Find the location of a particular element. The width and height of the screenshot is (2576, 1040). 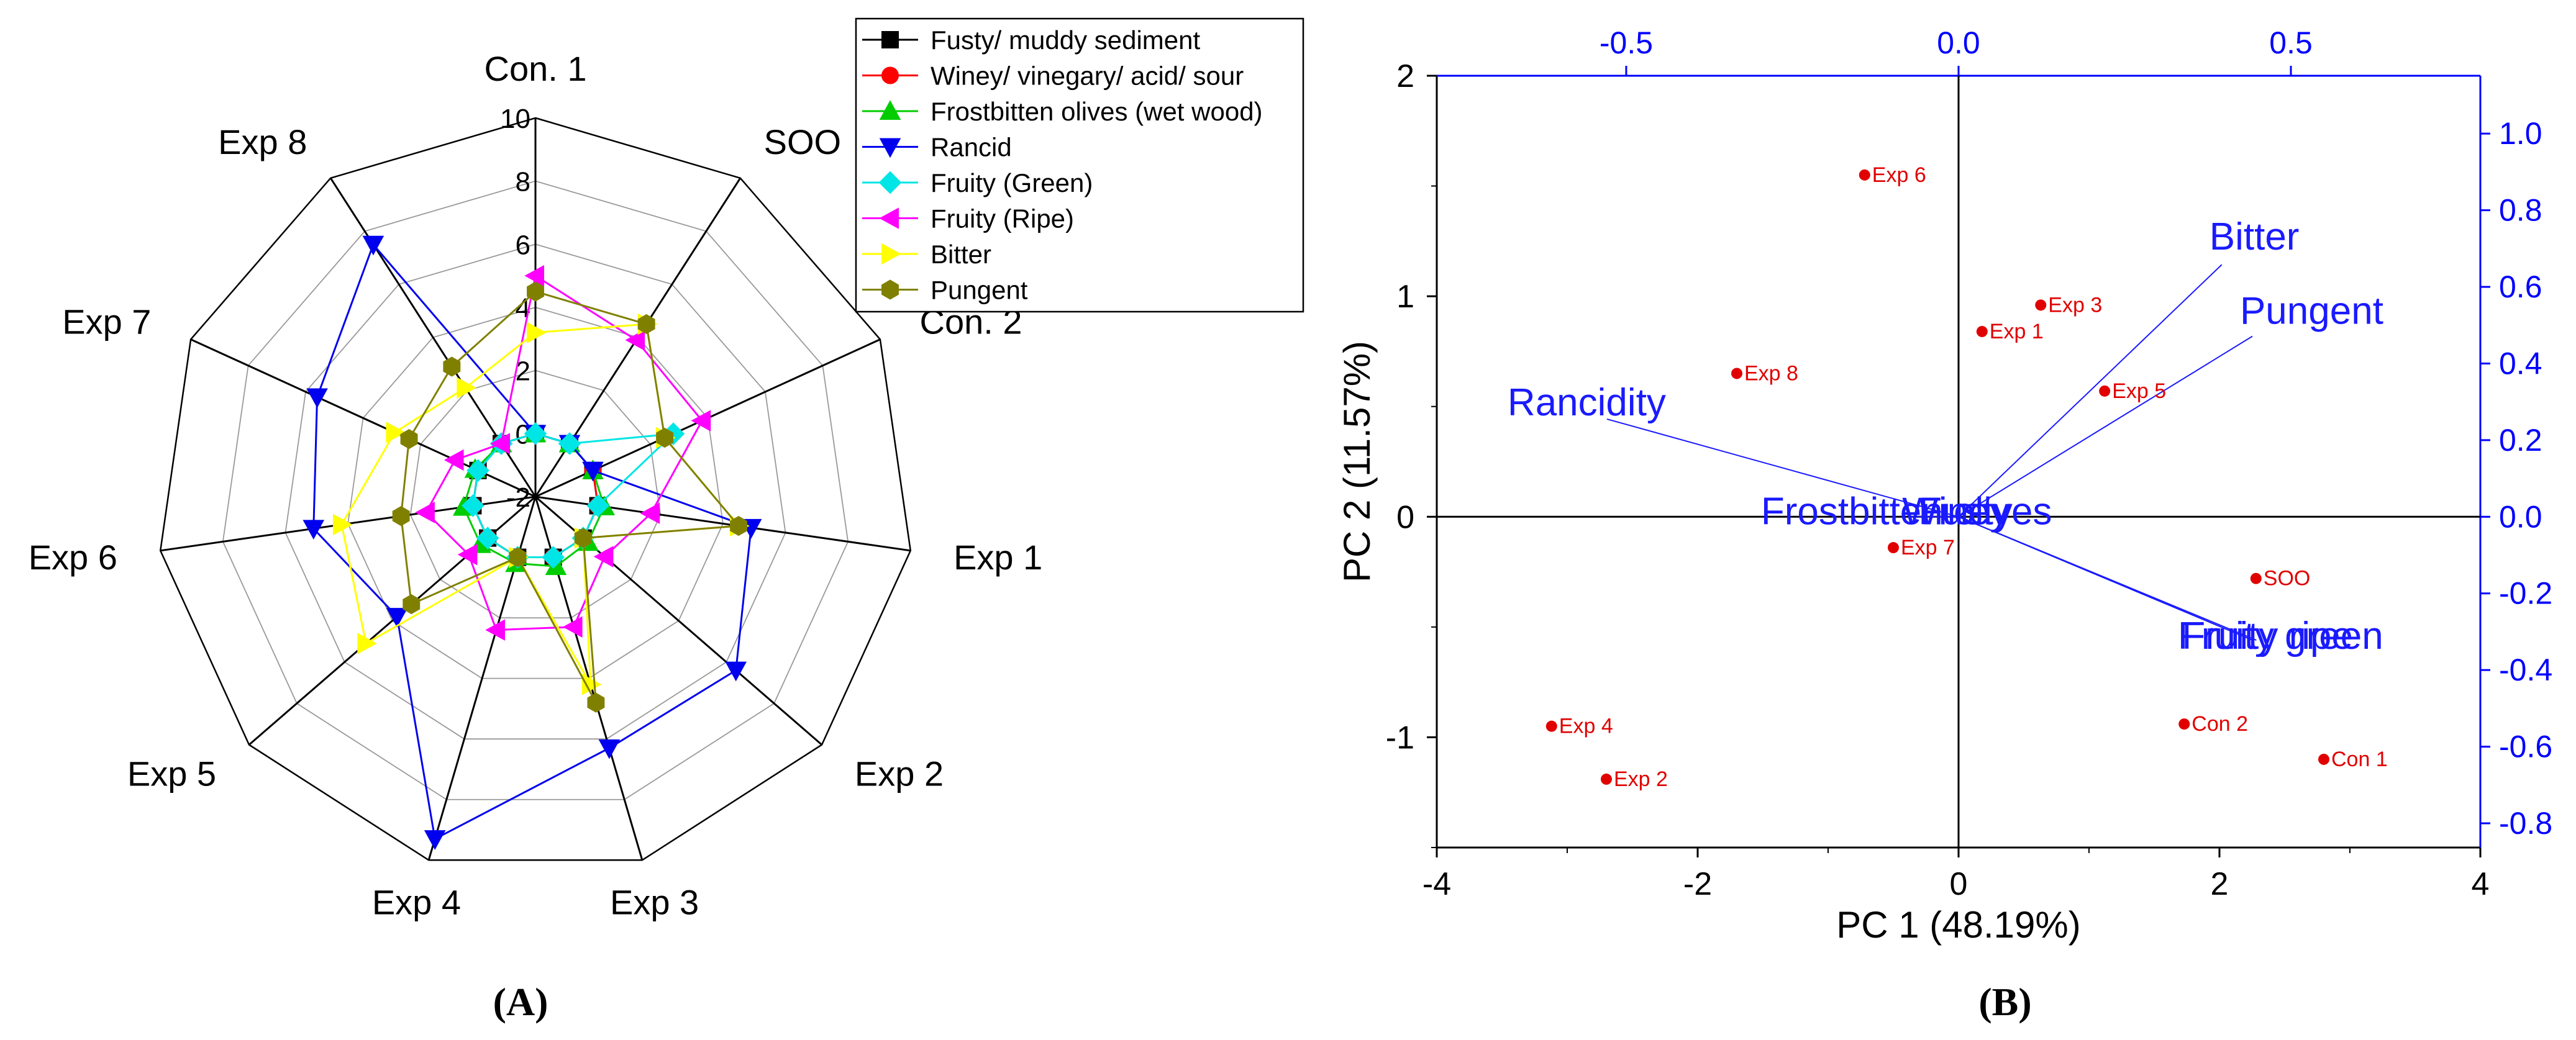

loading-label: Frostbitten olives is located at coordinates (1906, 511).